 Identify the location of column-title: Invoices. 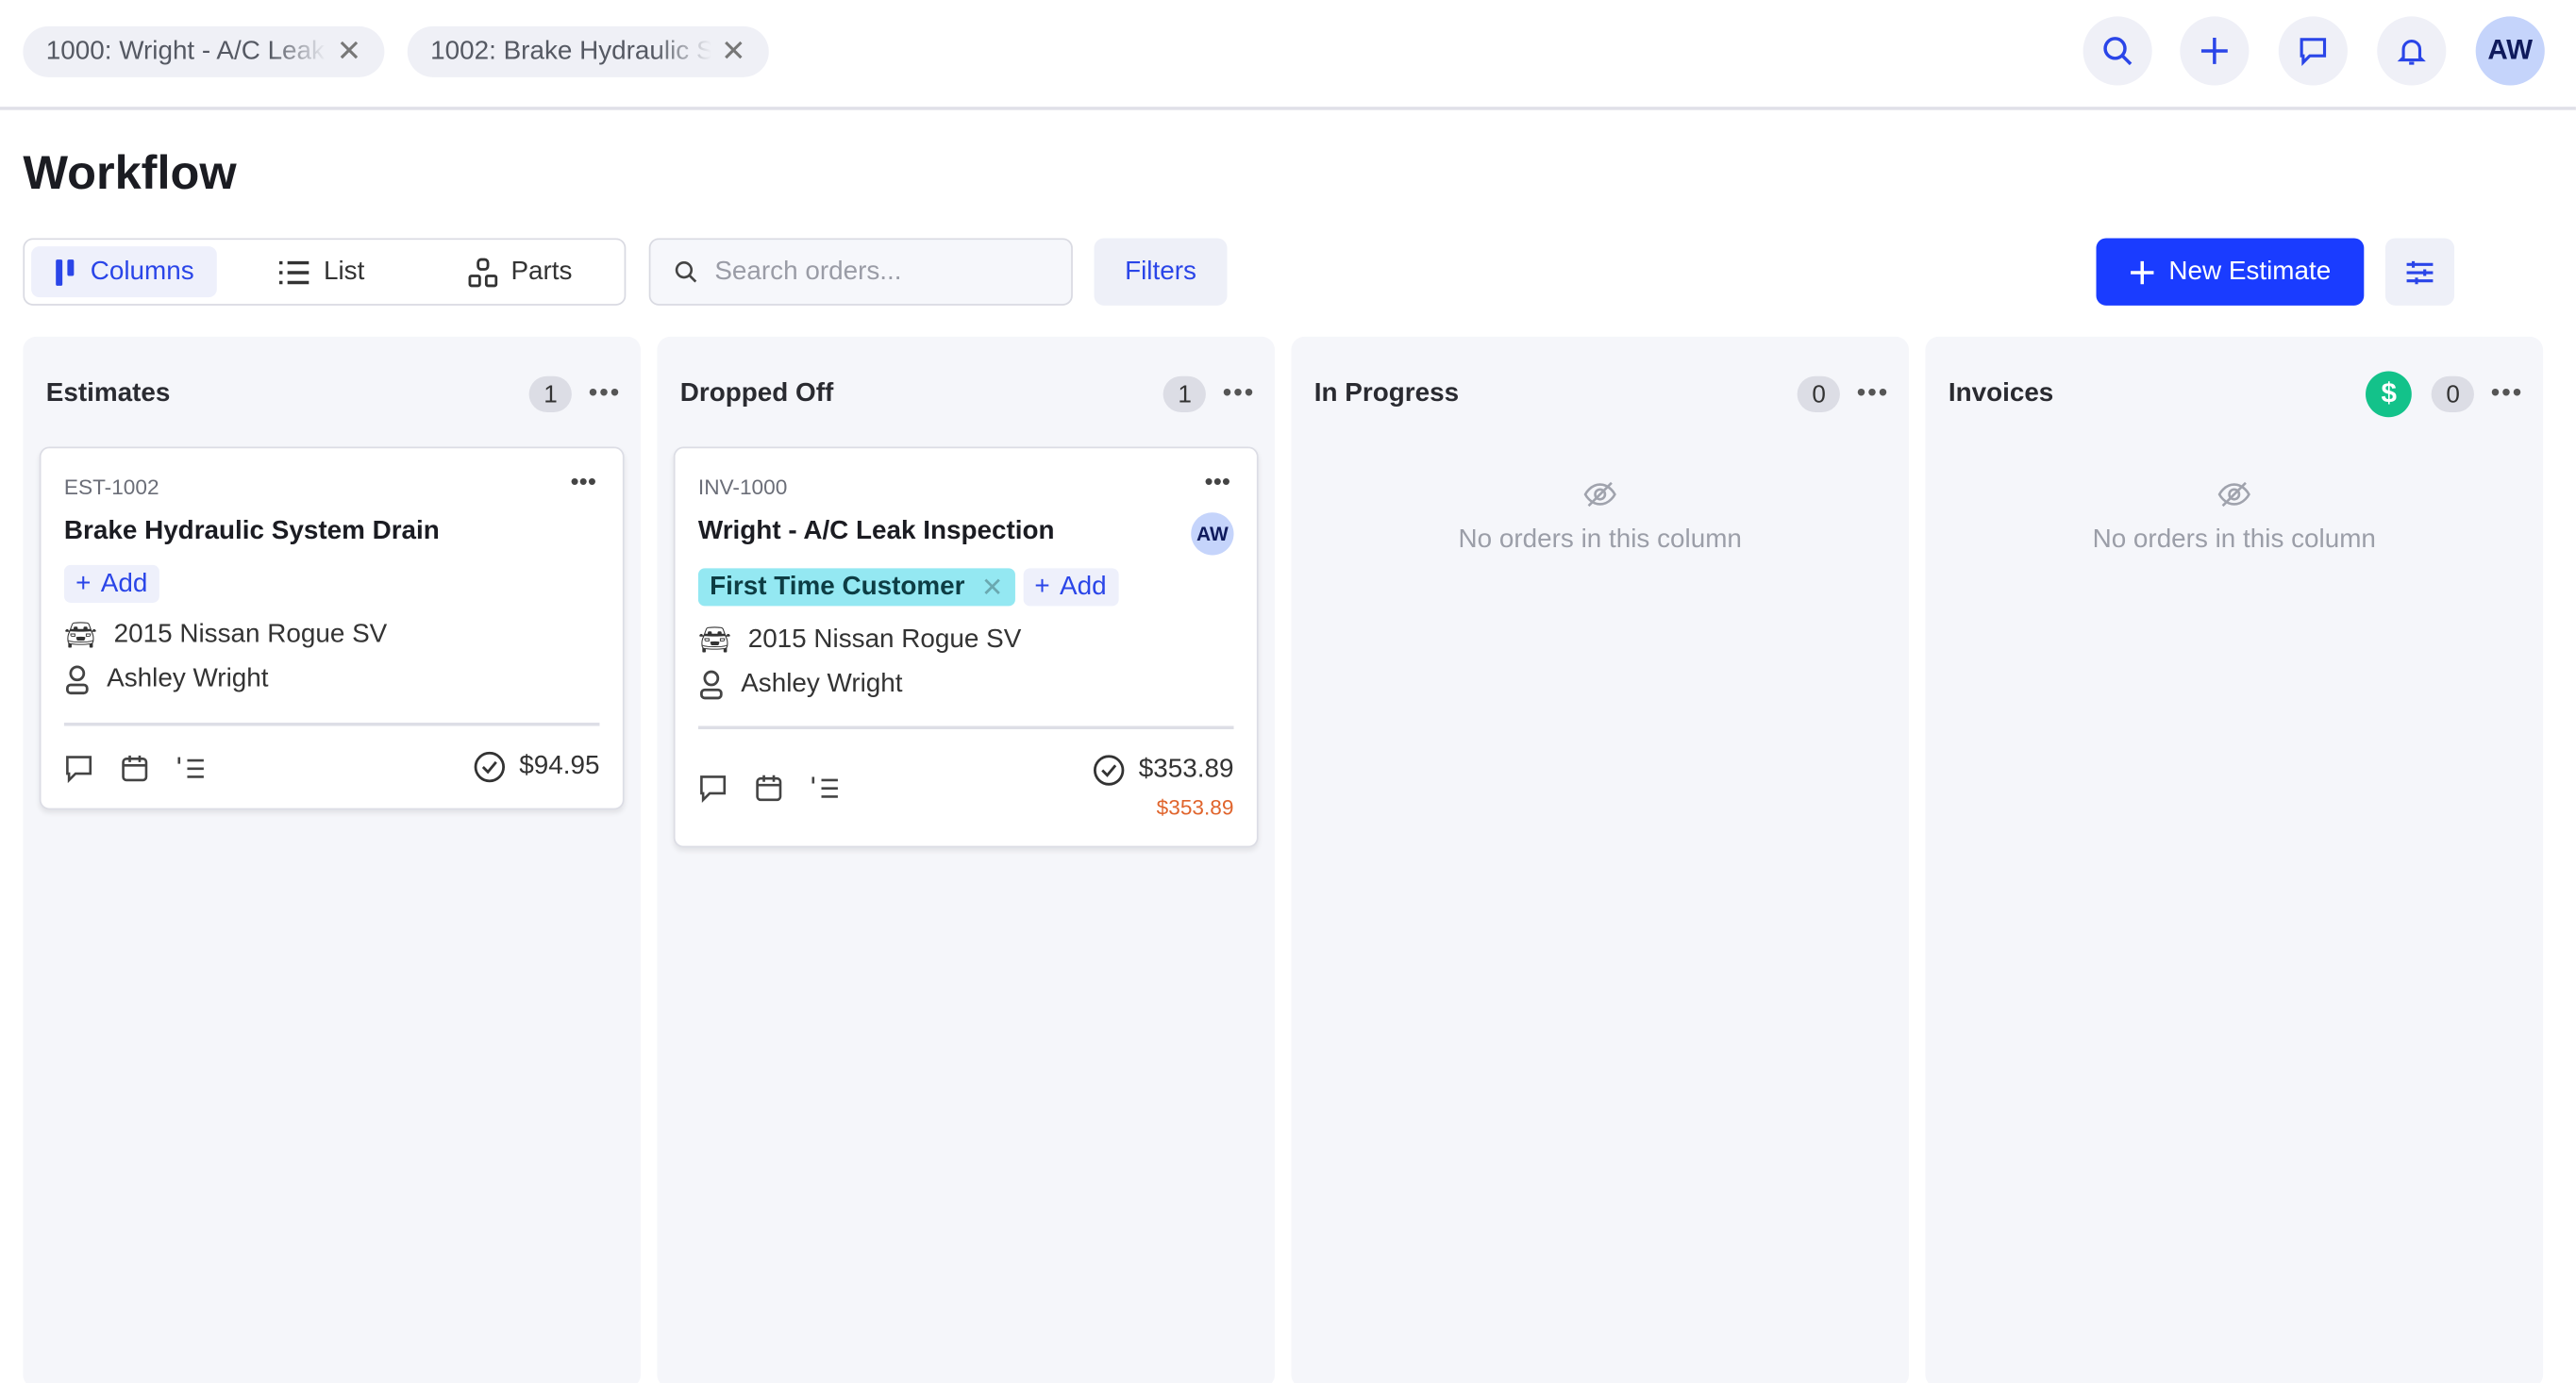
(2001, 393).